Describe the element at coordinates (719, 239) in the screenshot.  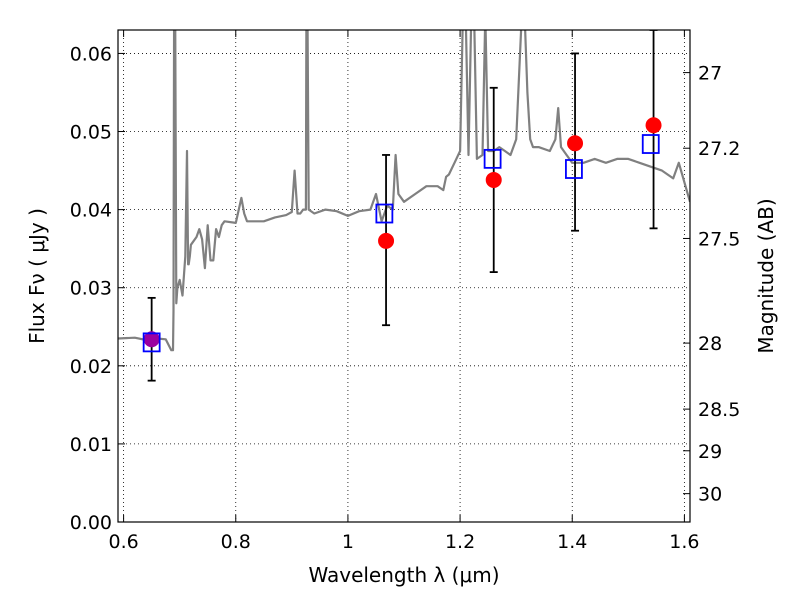
I see `y2-tick-label: 27.5` at that location.